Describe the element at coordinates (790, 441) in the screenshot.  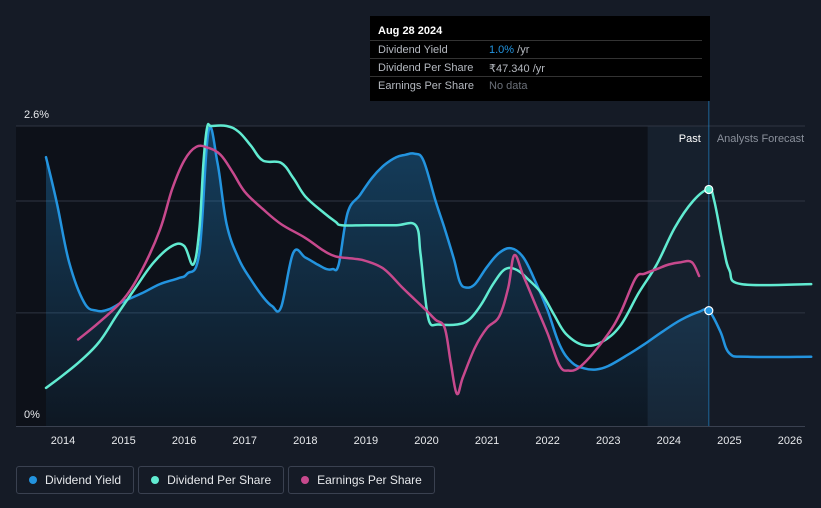
I see `x-tick-label: 2026` at that location.